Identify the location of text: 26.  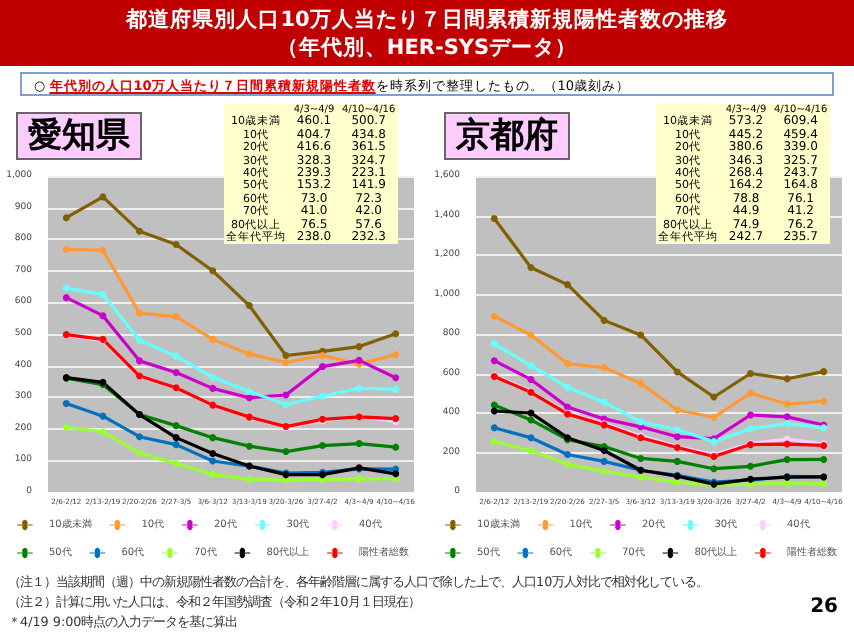
(824, 607).